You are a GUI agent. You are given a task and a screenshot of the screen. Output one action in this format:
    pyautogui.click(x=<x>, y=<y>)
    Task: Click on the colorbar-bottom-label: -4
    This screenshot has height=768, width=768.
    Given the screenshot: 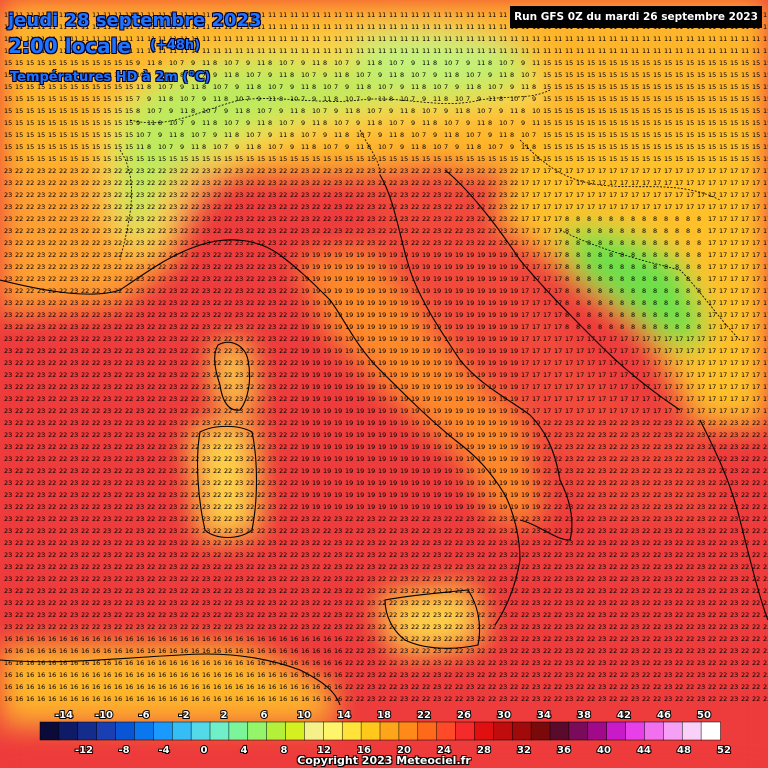 What is the action you would take?
    pyautogui.click(x=163, y=750)
    